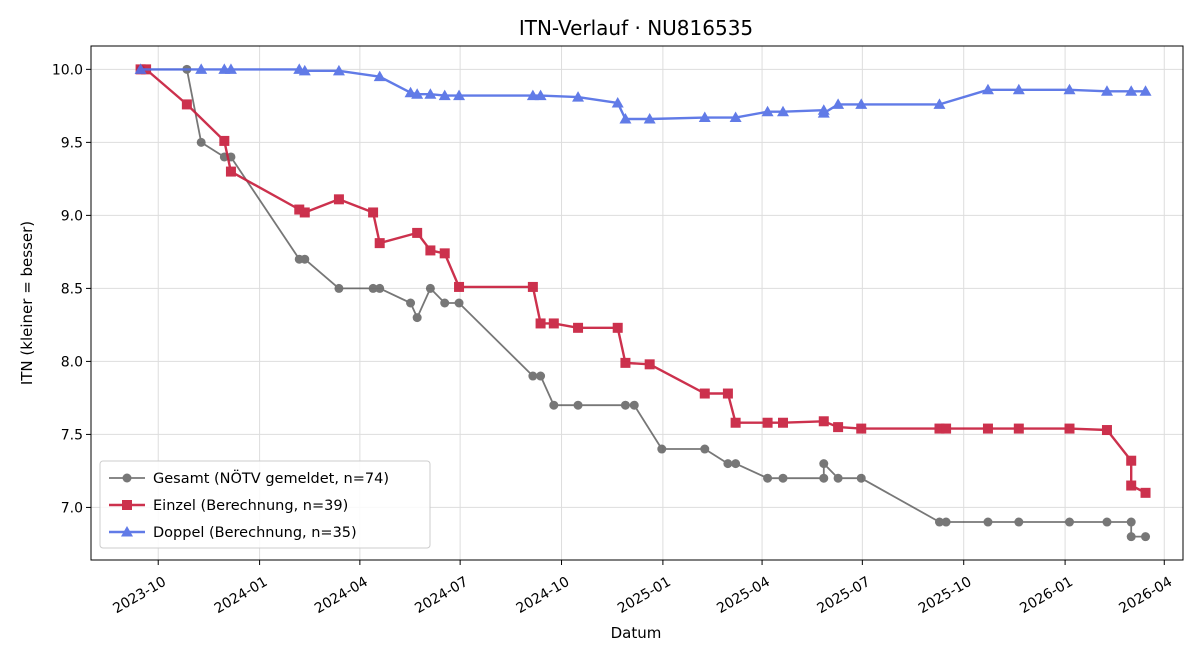 The image size is (1200, 660). What do you see at coordinates (72, 435) in the screenshot?
I see `y-tick-label: 7.5` at bounding box center [72, 435].